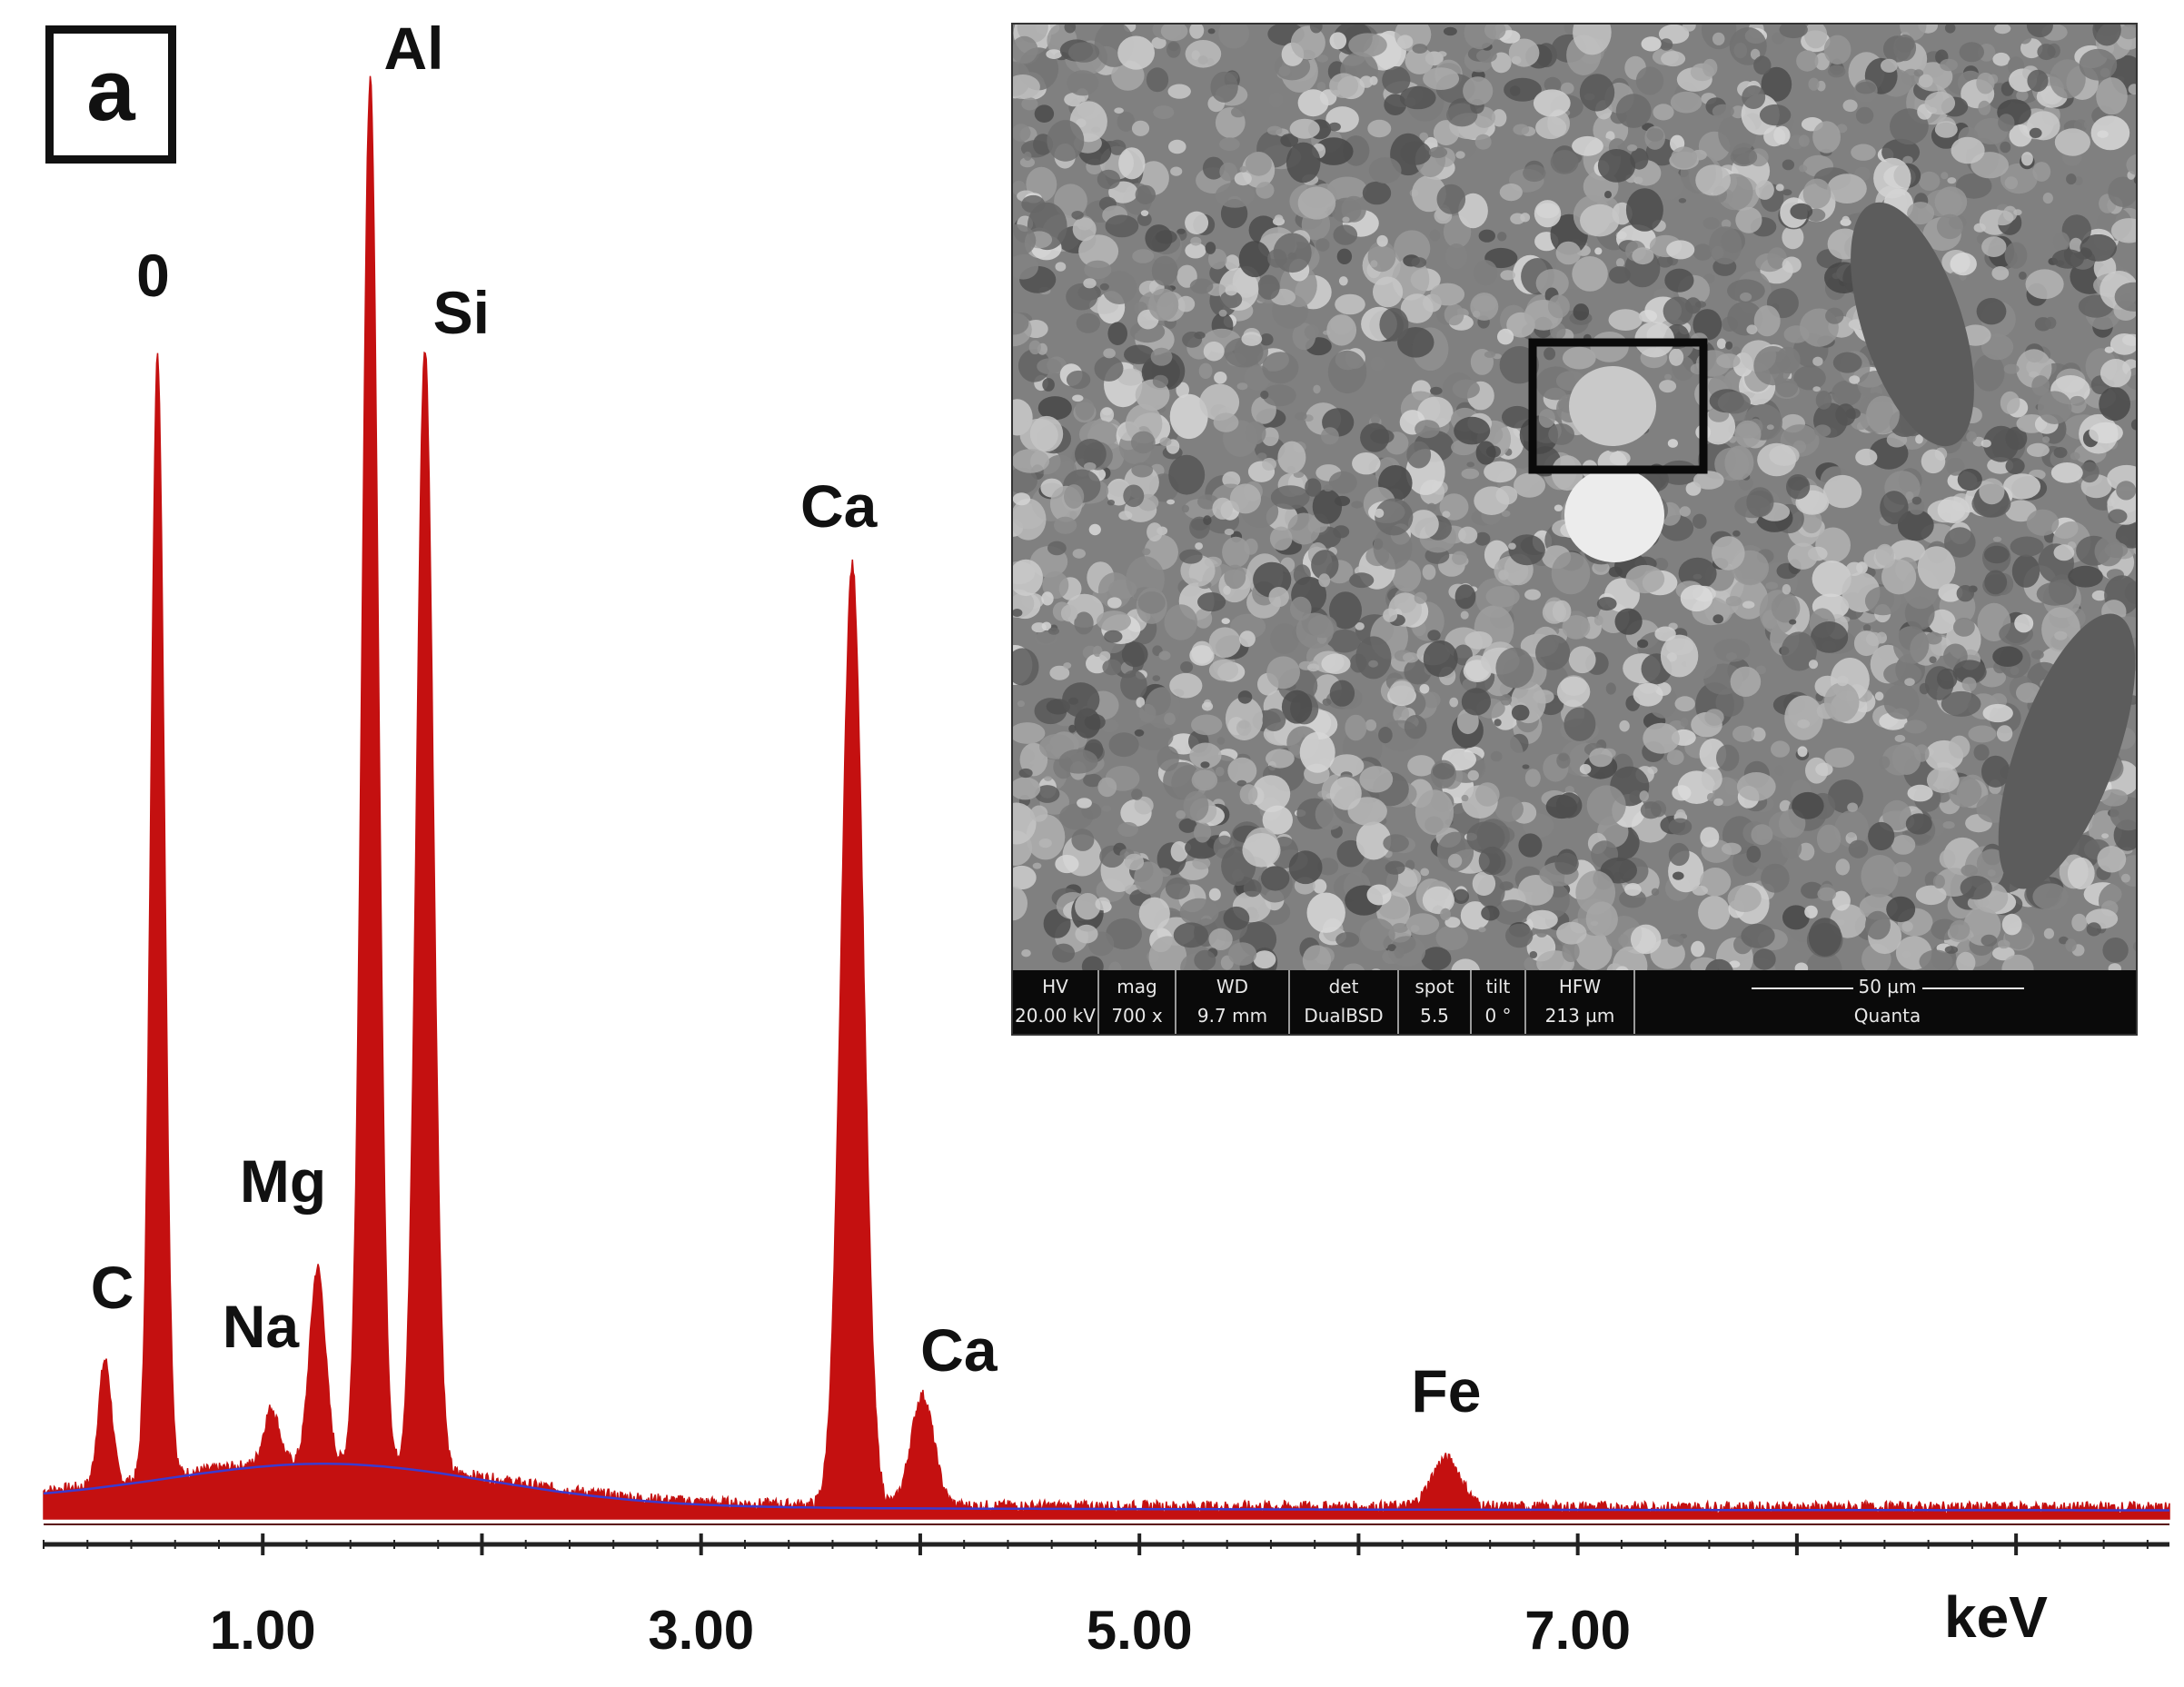 The image size is (2184, 1687). I want to click on sem-field-header: HV, so click(1055, 987).